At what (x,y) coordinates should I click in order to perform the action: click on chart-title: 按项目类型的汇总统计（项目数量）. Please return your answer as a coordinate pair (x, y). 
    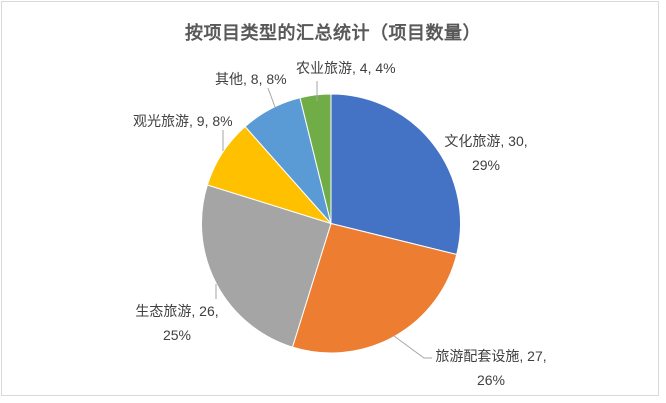
    Looking at the image, I should click on (333, 33).